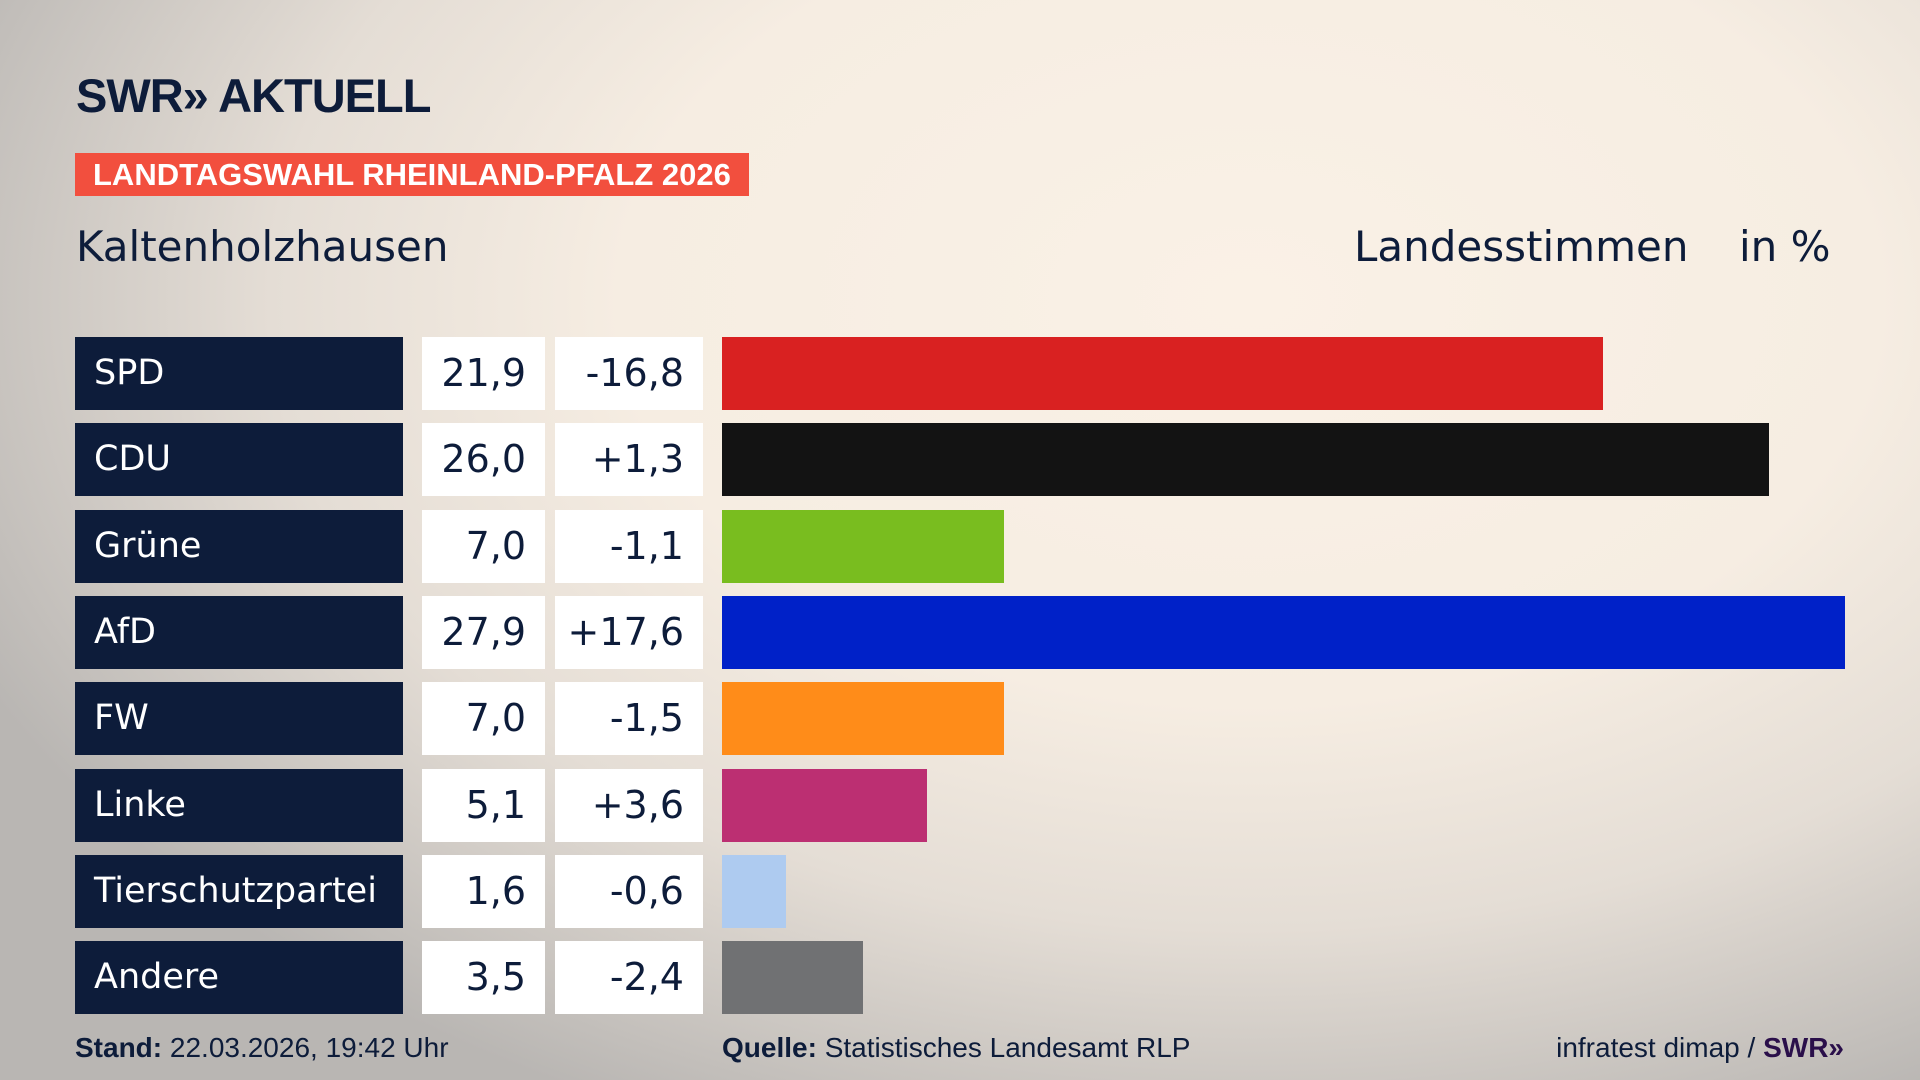 This screenshot has height=1080, width=1920. Describe the element at coordinates (1007, 1047) in the screenshot. I see `source-value: Statistisches Landesamt RLP` at that location.